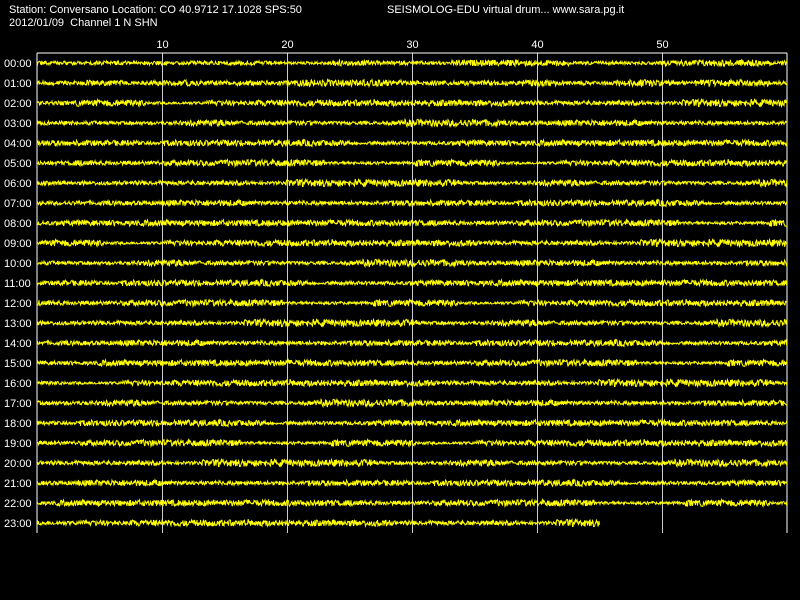  What do you see at coordinates (18, 264) in the screenshot?
I see `hour-row-label: 10:00` at bounding box center [18, 264].